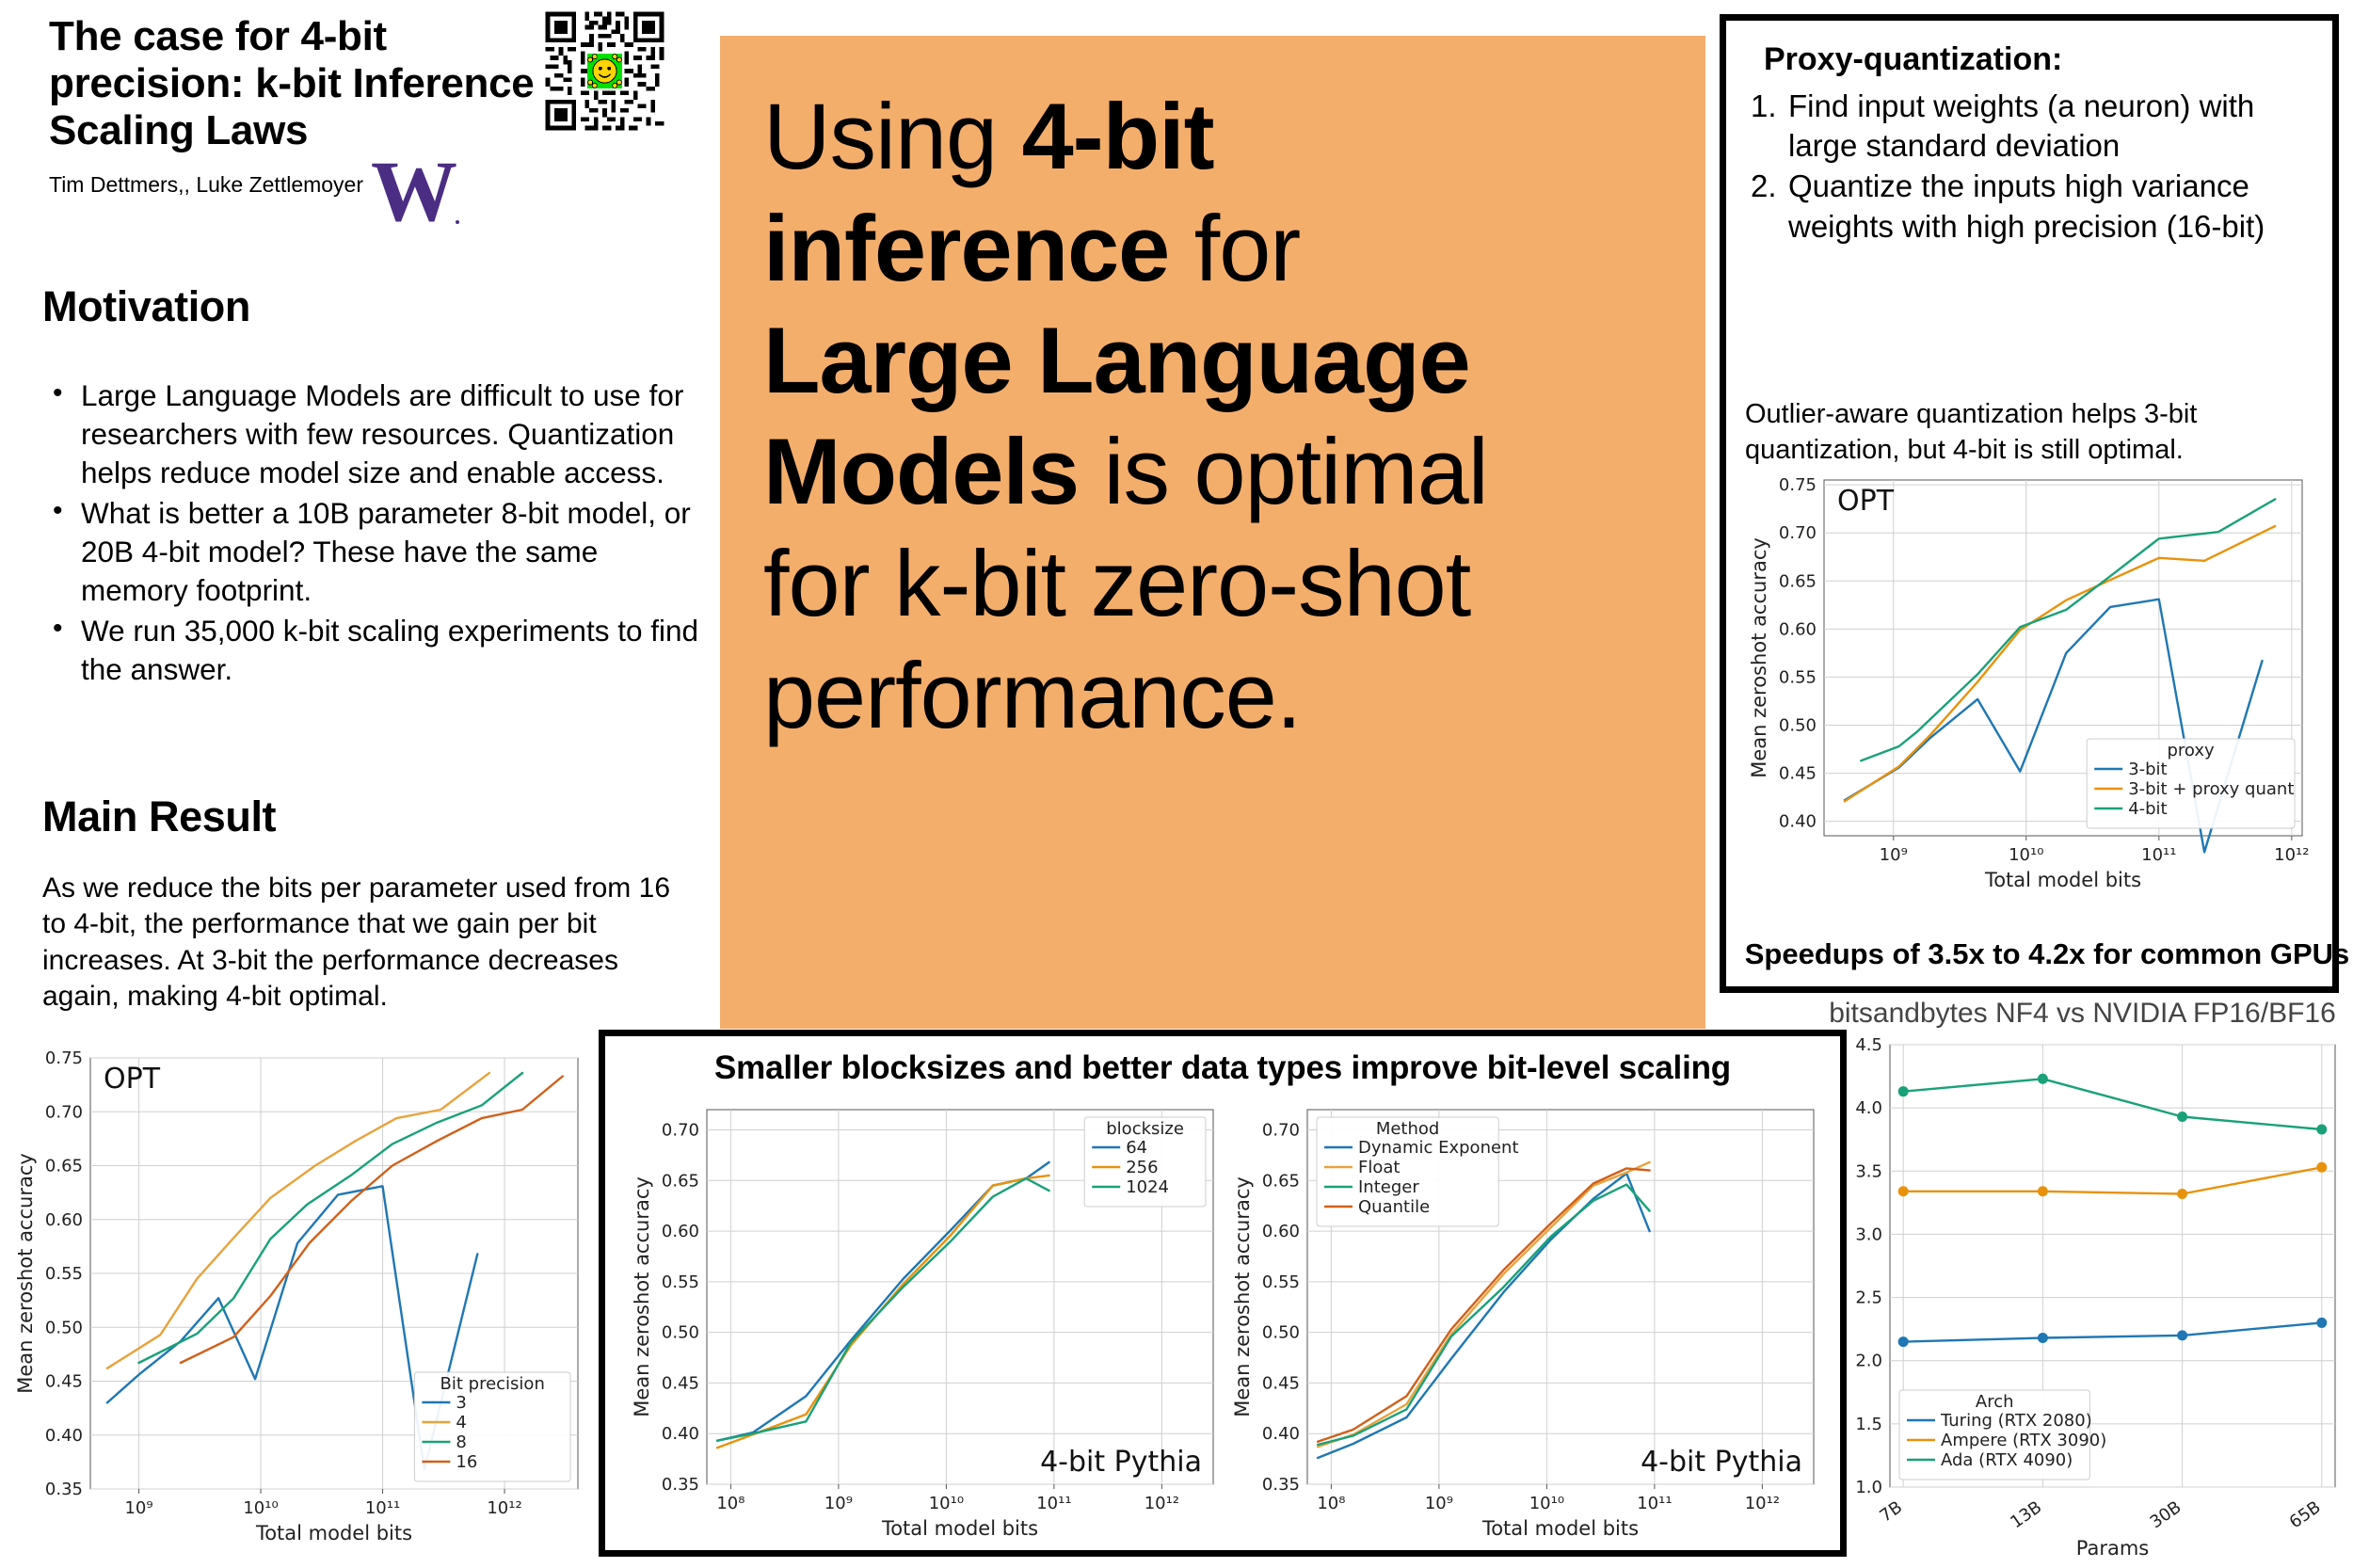 This screenshot has height=1568, width=2353. Describe the element at coordinates (207, 184) in the screenshot. I see `authors-line: Tim Dettmers,, Luke Zettlemoyer` at that location.